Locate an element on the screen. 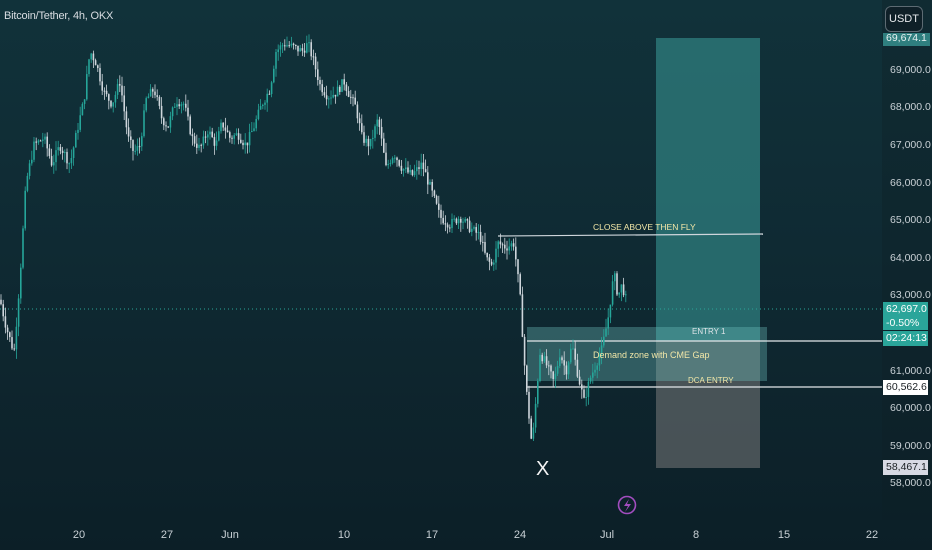  date-tick: 27 is located at coordinates (167, 535).